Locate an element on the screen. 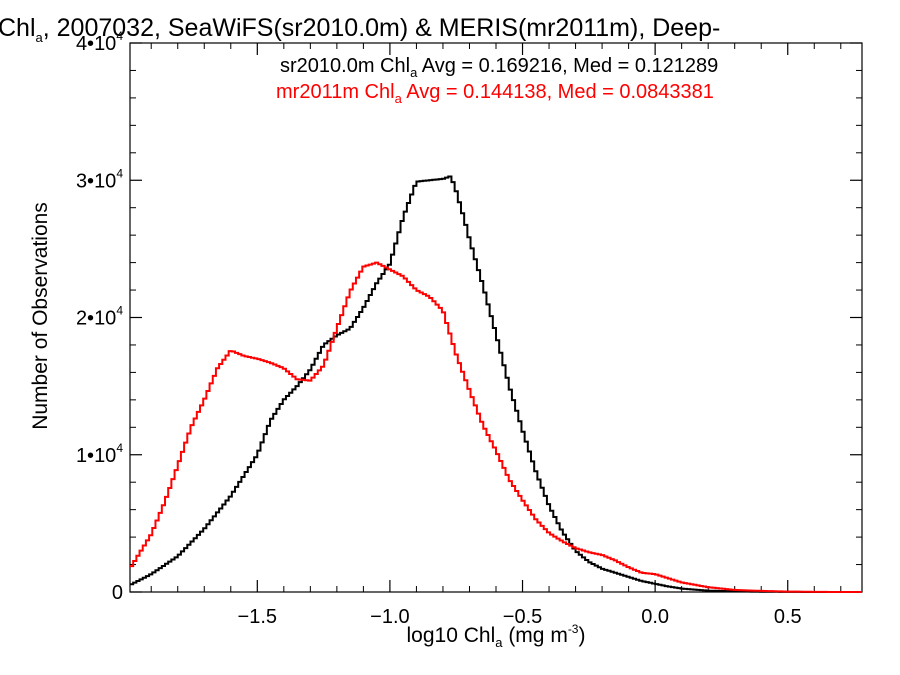 This screenshot has height=675, width=900. y-tick-label: 0 is located at coordinates (117, 593).